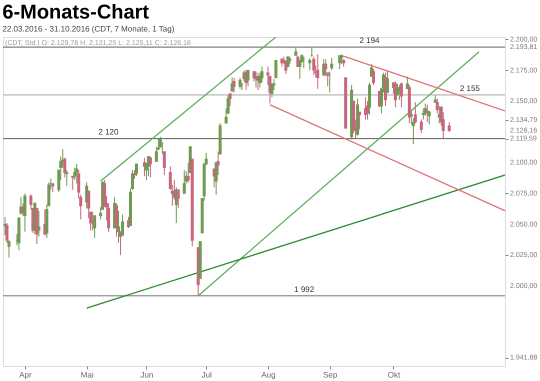 This screenshot has height=381, width=540. Describe the element at coordinates (394, 375) in the screenshot. I see `x-tick-label: Okt` at that location.